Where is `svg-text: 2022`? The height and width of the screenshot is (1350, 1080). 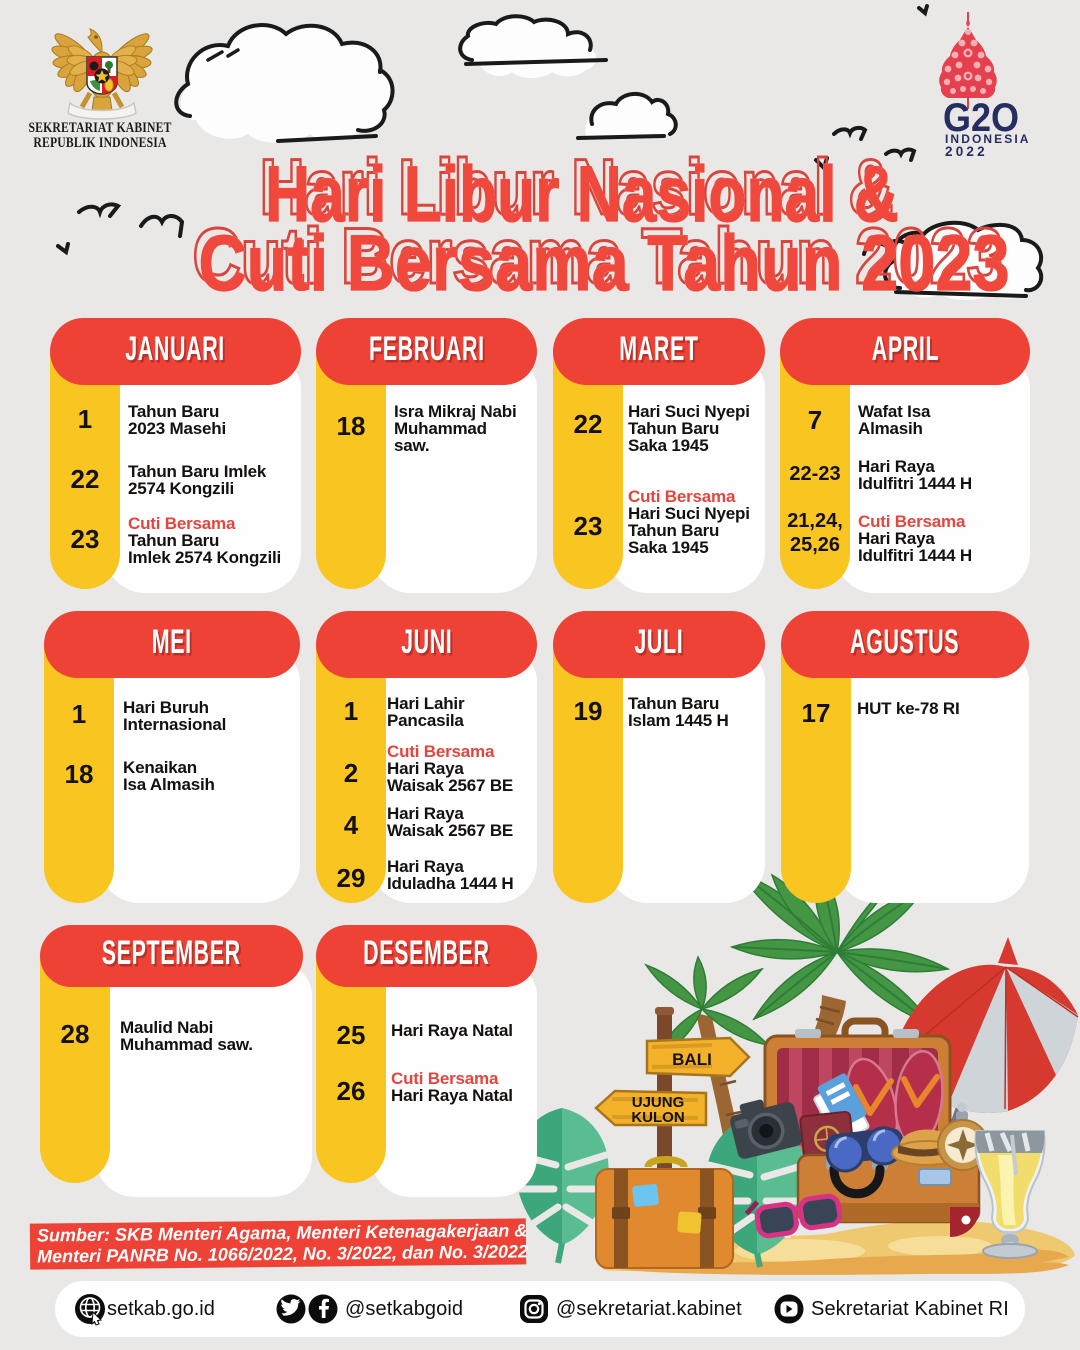 svg-text: 2022 is located at coordinates (966, 151).